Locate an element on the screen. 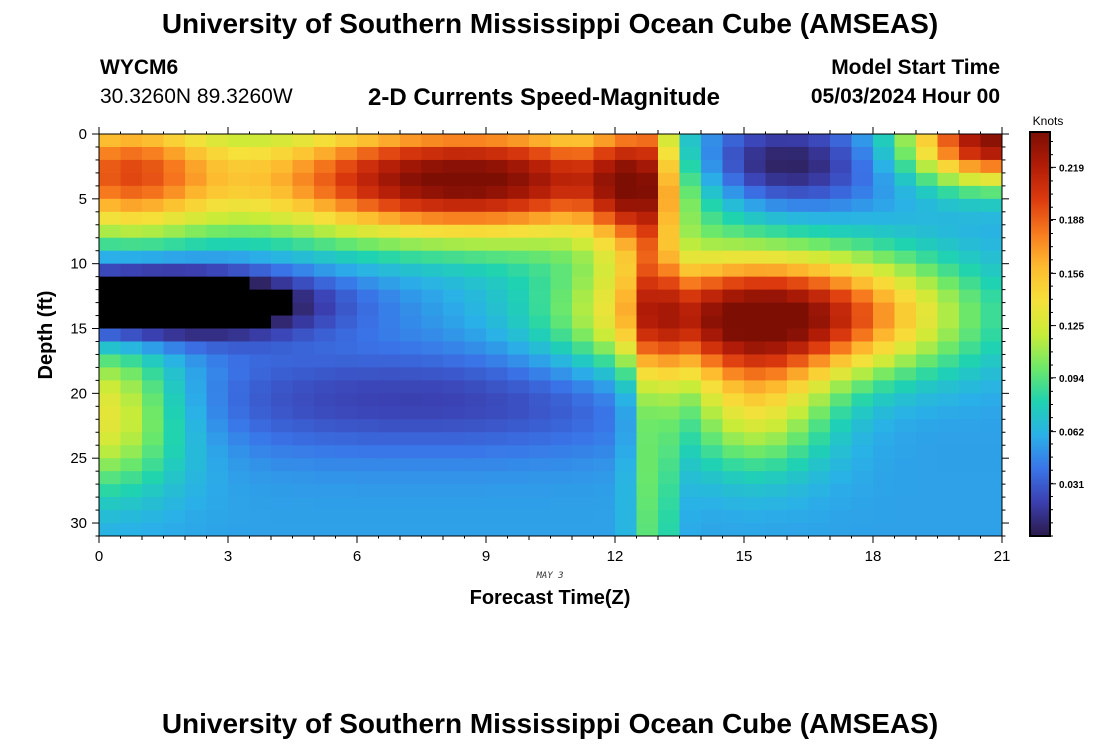 The width and height of the screenshot is (1100, 750). y-axis-title: Depth (ft) is located at coordinates (46, 335).